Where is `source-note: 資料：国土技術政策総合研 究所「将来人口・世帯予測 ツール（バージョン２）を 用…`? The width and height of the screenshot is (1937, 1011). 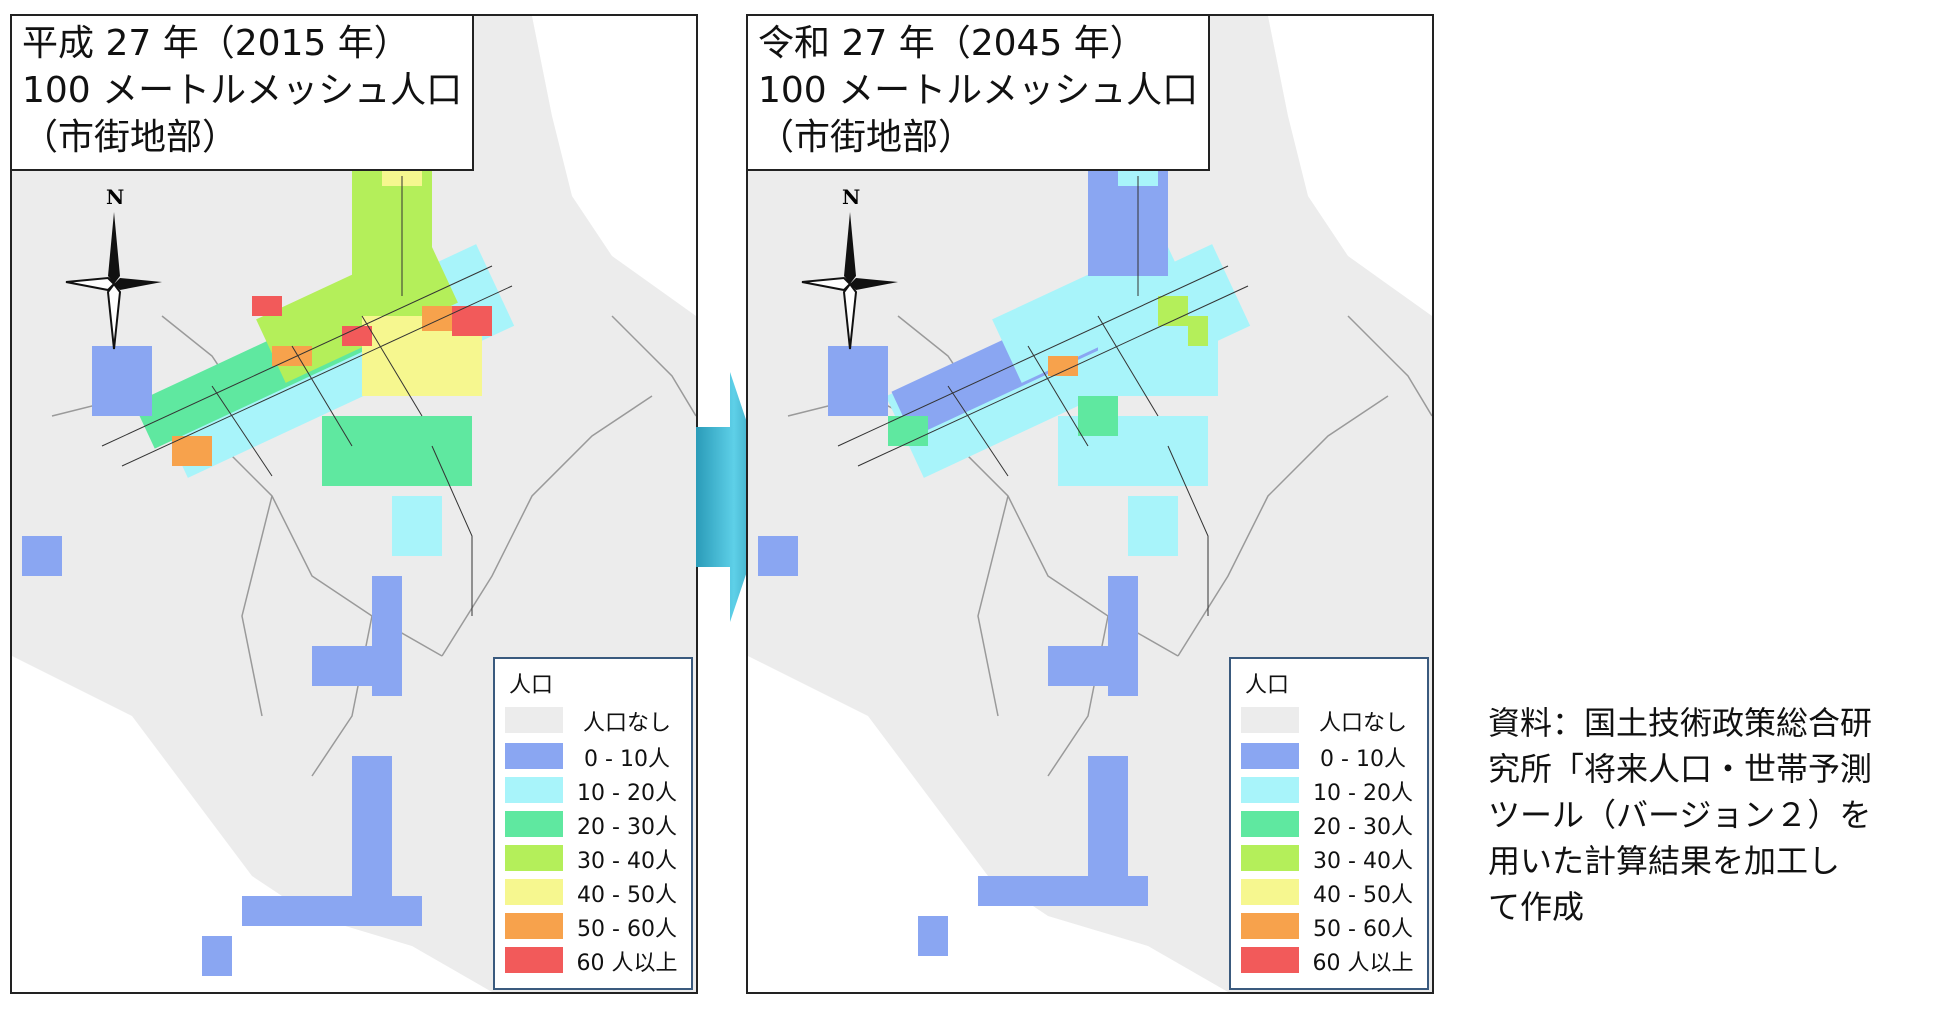 source-note: 資料：国土技術政策総合研 究所「将来人口・世帯予測 ツール（バージョン２）を 用… is located at coordinates (1711, 815).